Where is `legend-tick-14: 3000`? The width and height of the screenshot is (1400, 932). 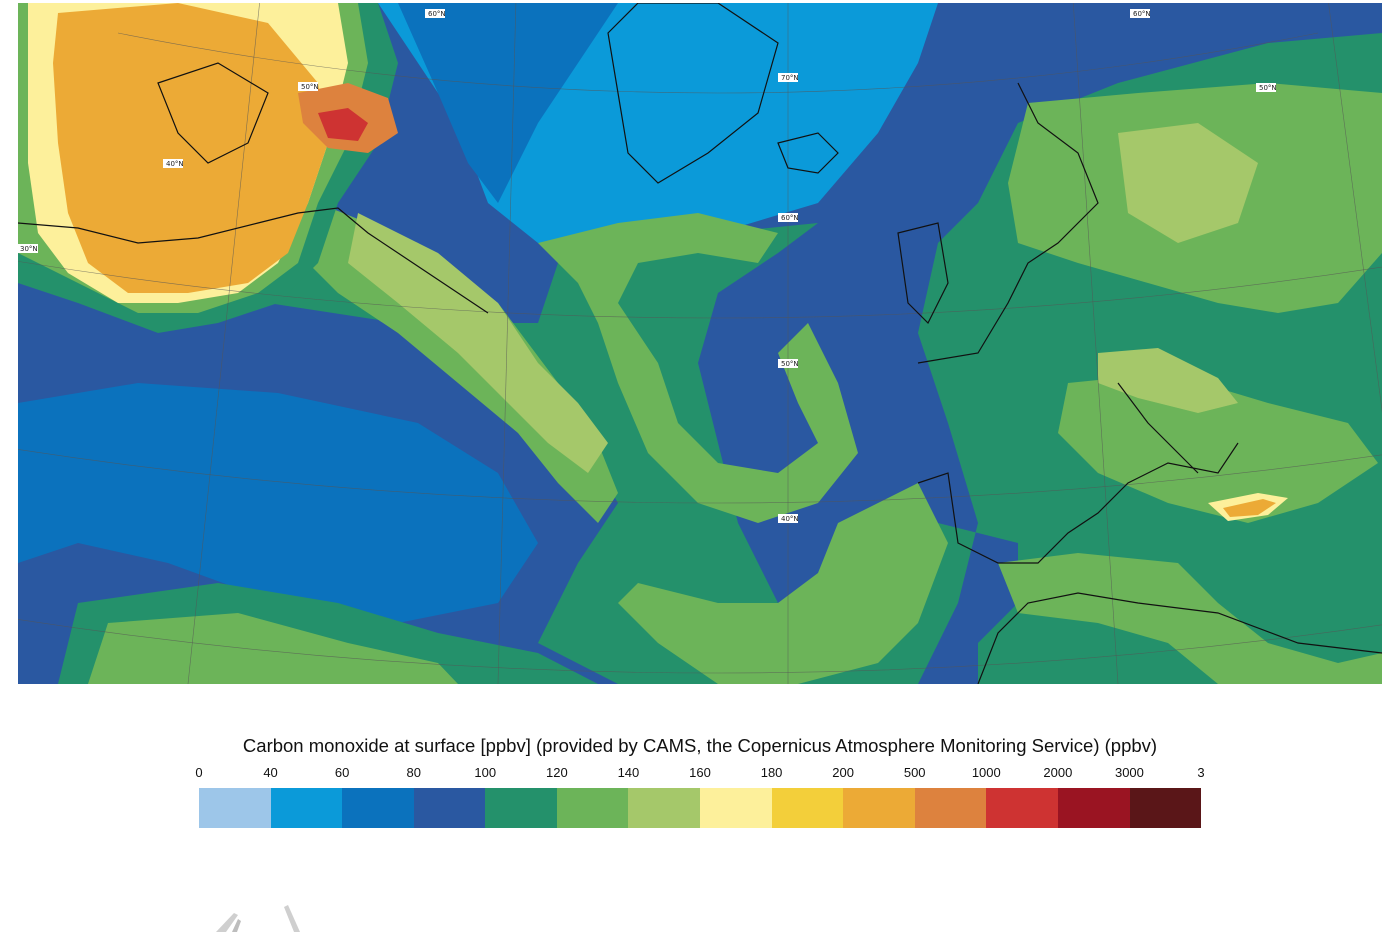
legend-tick-14: 3000 is located at coordinates (1129, 772).